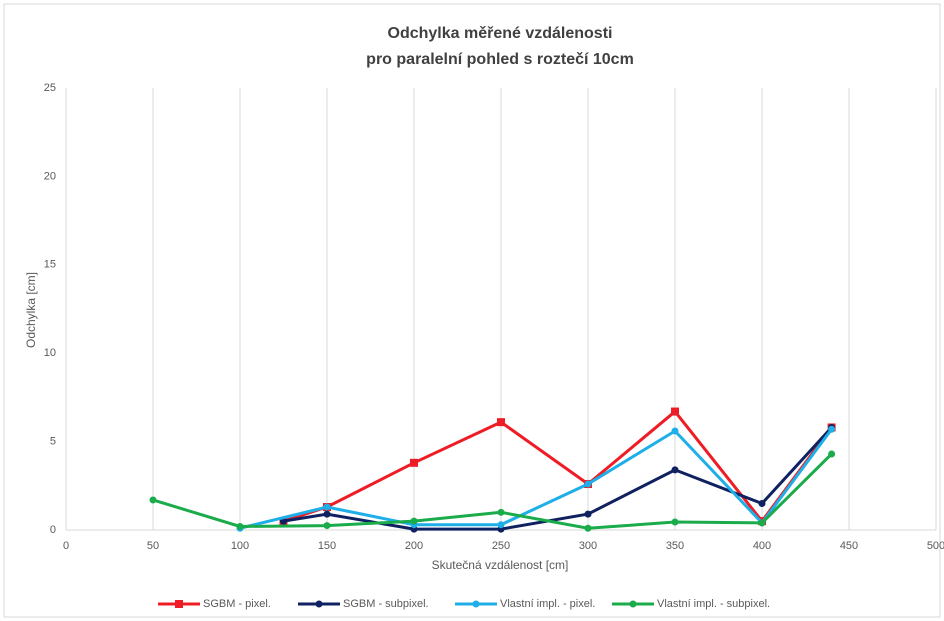 The image size is (944, 621). What do you see at coordinates (53, 442) in the screenshot?
I see `y-tick-label: 5` at bounding box center [53, 442].